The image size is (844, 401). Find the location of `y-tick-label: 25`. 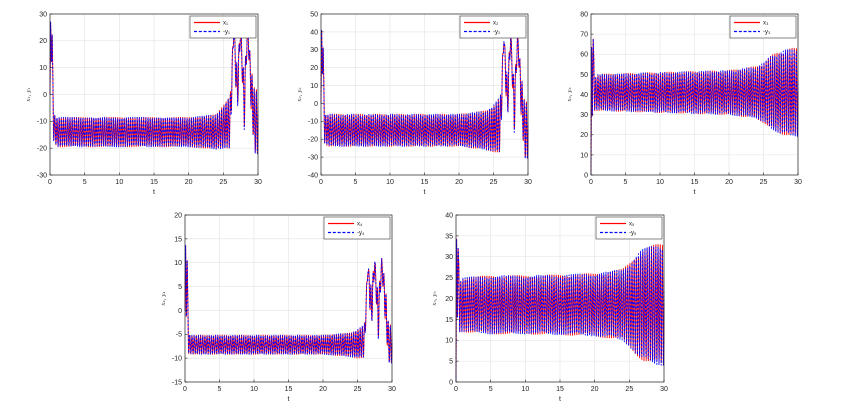

y-tick-label: 25 is located at coordinates (449, 278).